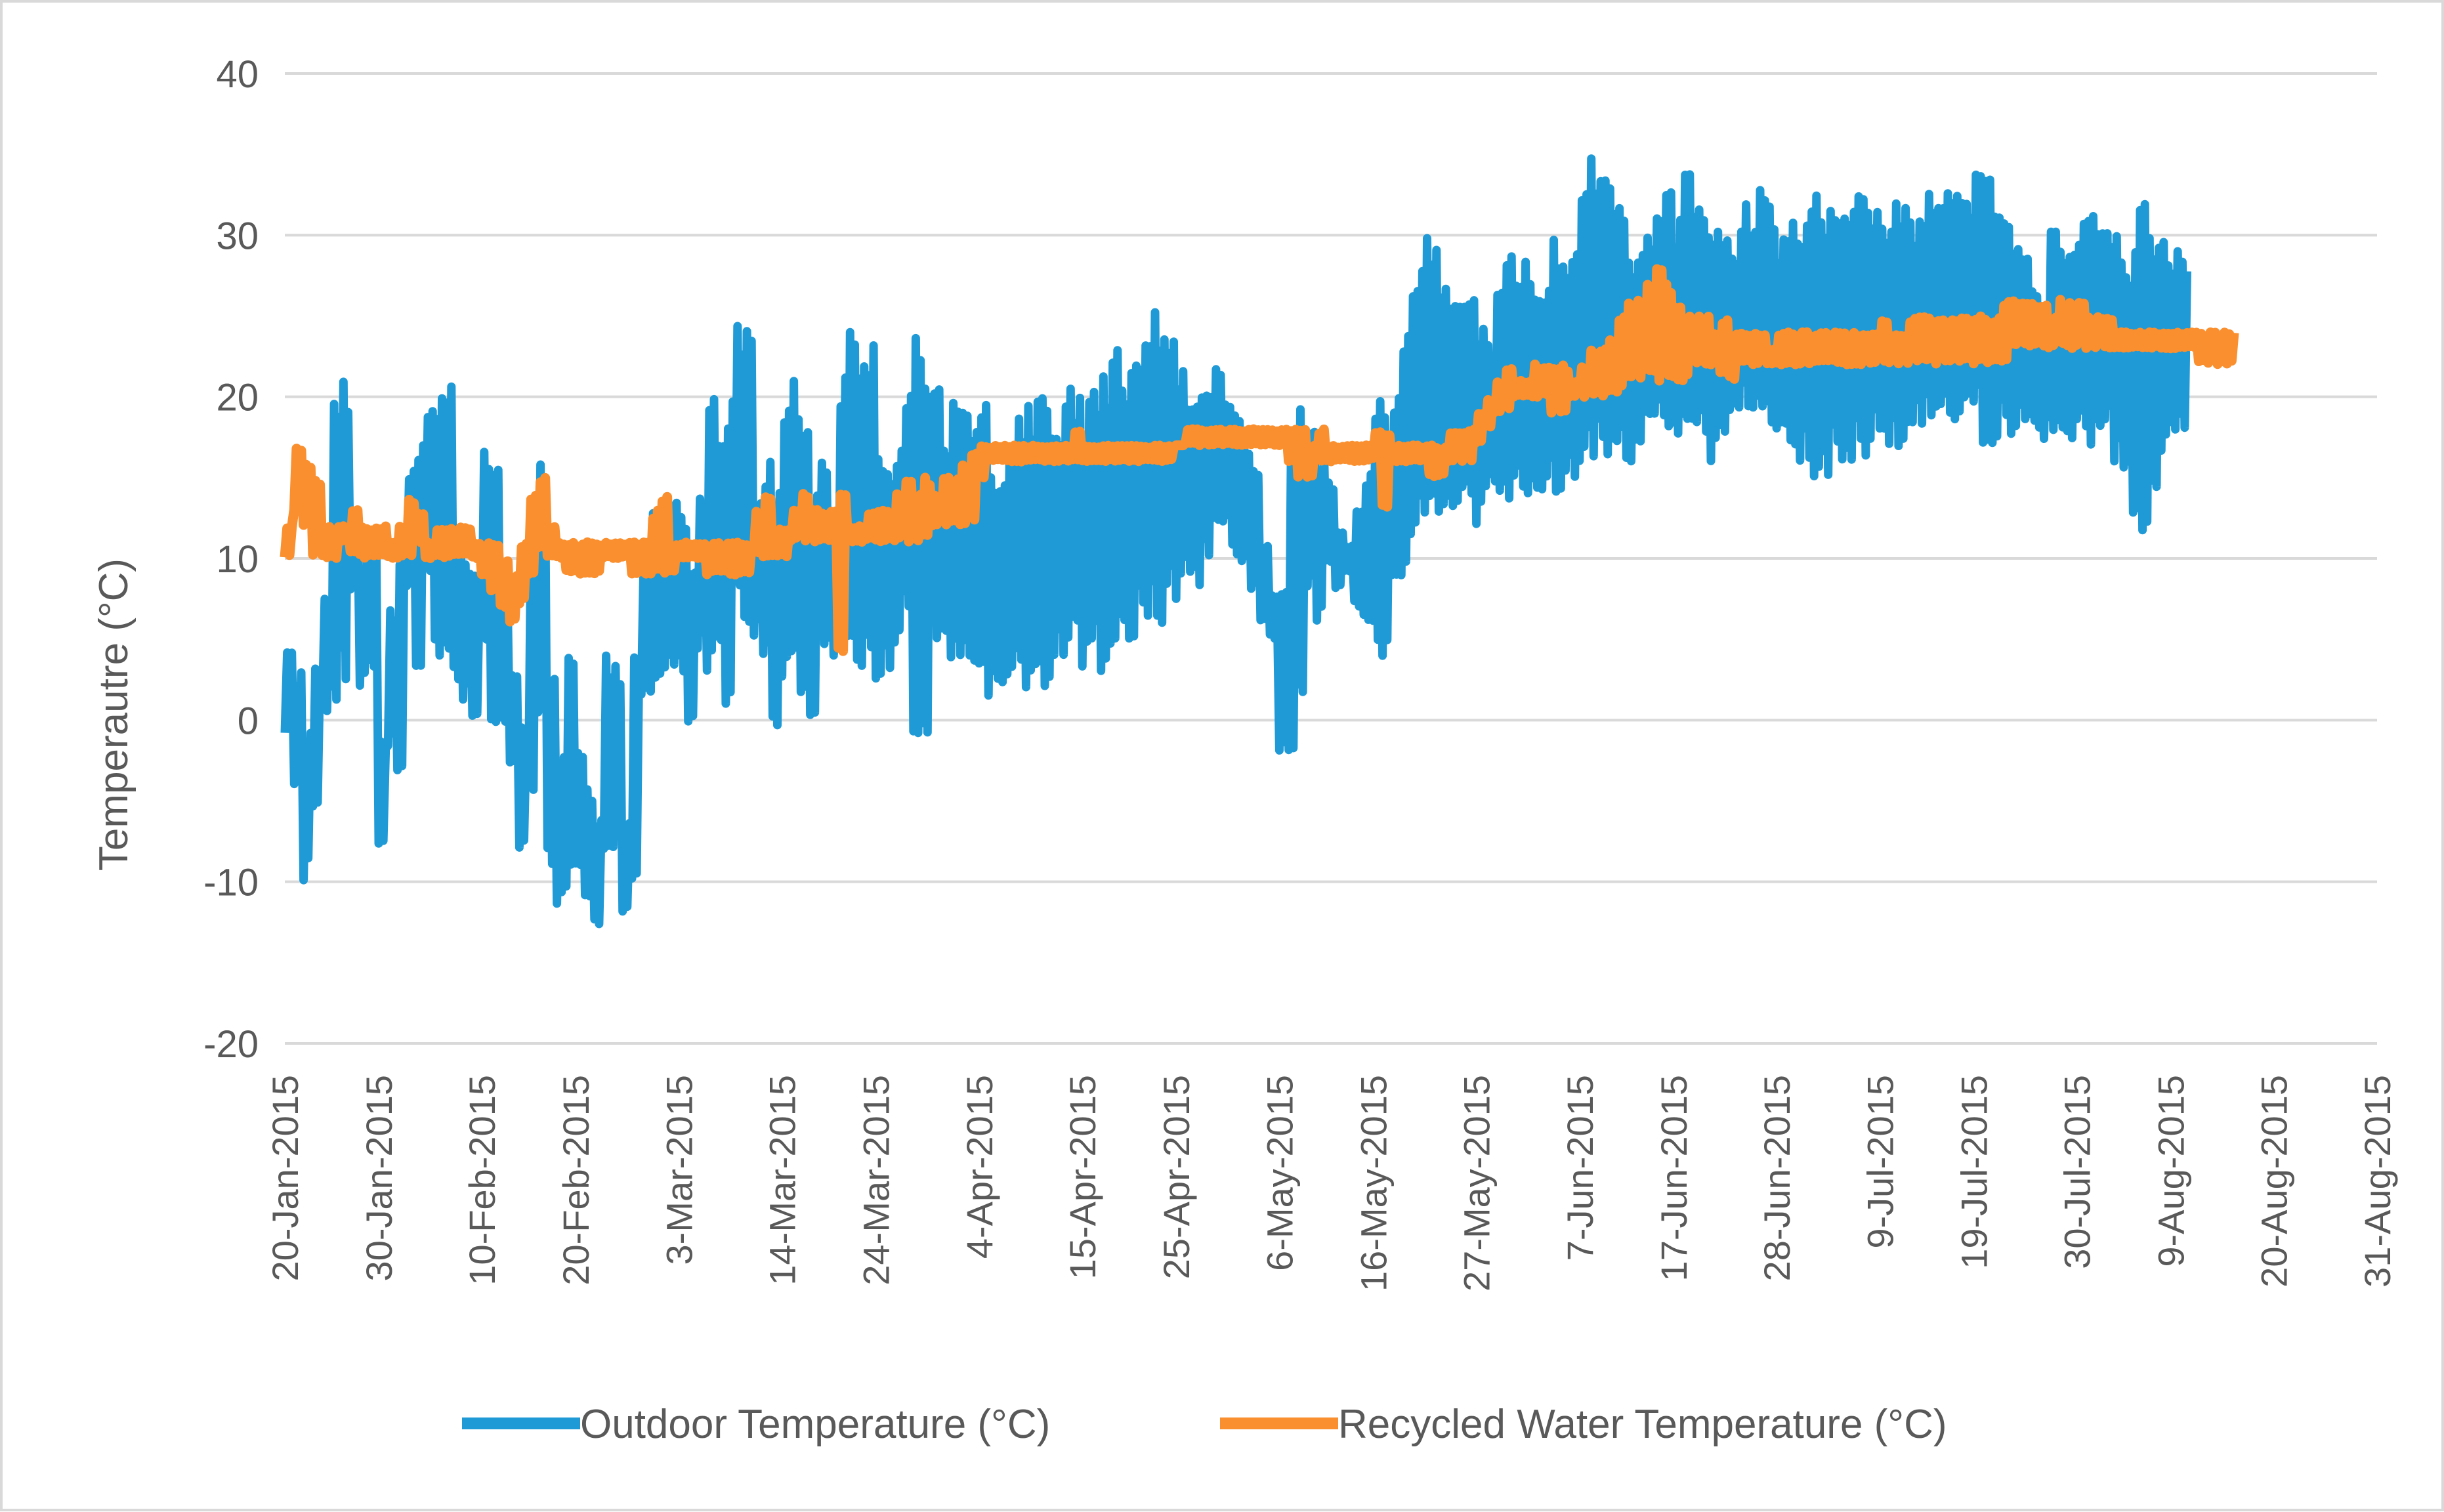 The image size is (2444, 1512). What do you see at coordinates (231, 1044) in the screenshot?
I see `y-tick-label: -20` at bounding box center [231, 1044].